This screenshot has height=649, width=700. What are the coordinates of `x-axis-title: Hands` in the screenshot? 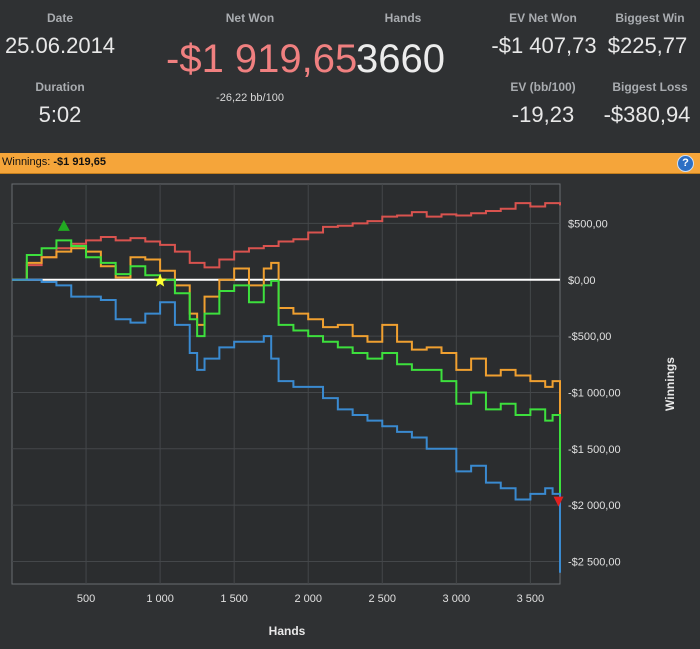 It's located at (287, 631).